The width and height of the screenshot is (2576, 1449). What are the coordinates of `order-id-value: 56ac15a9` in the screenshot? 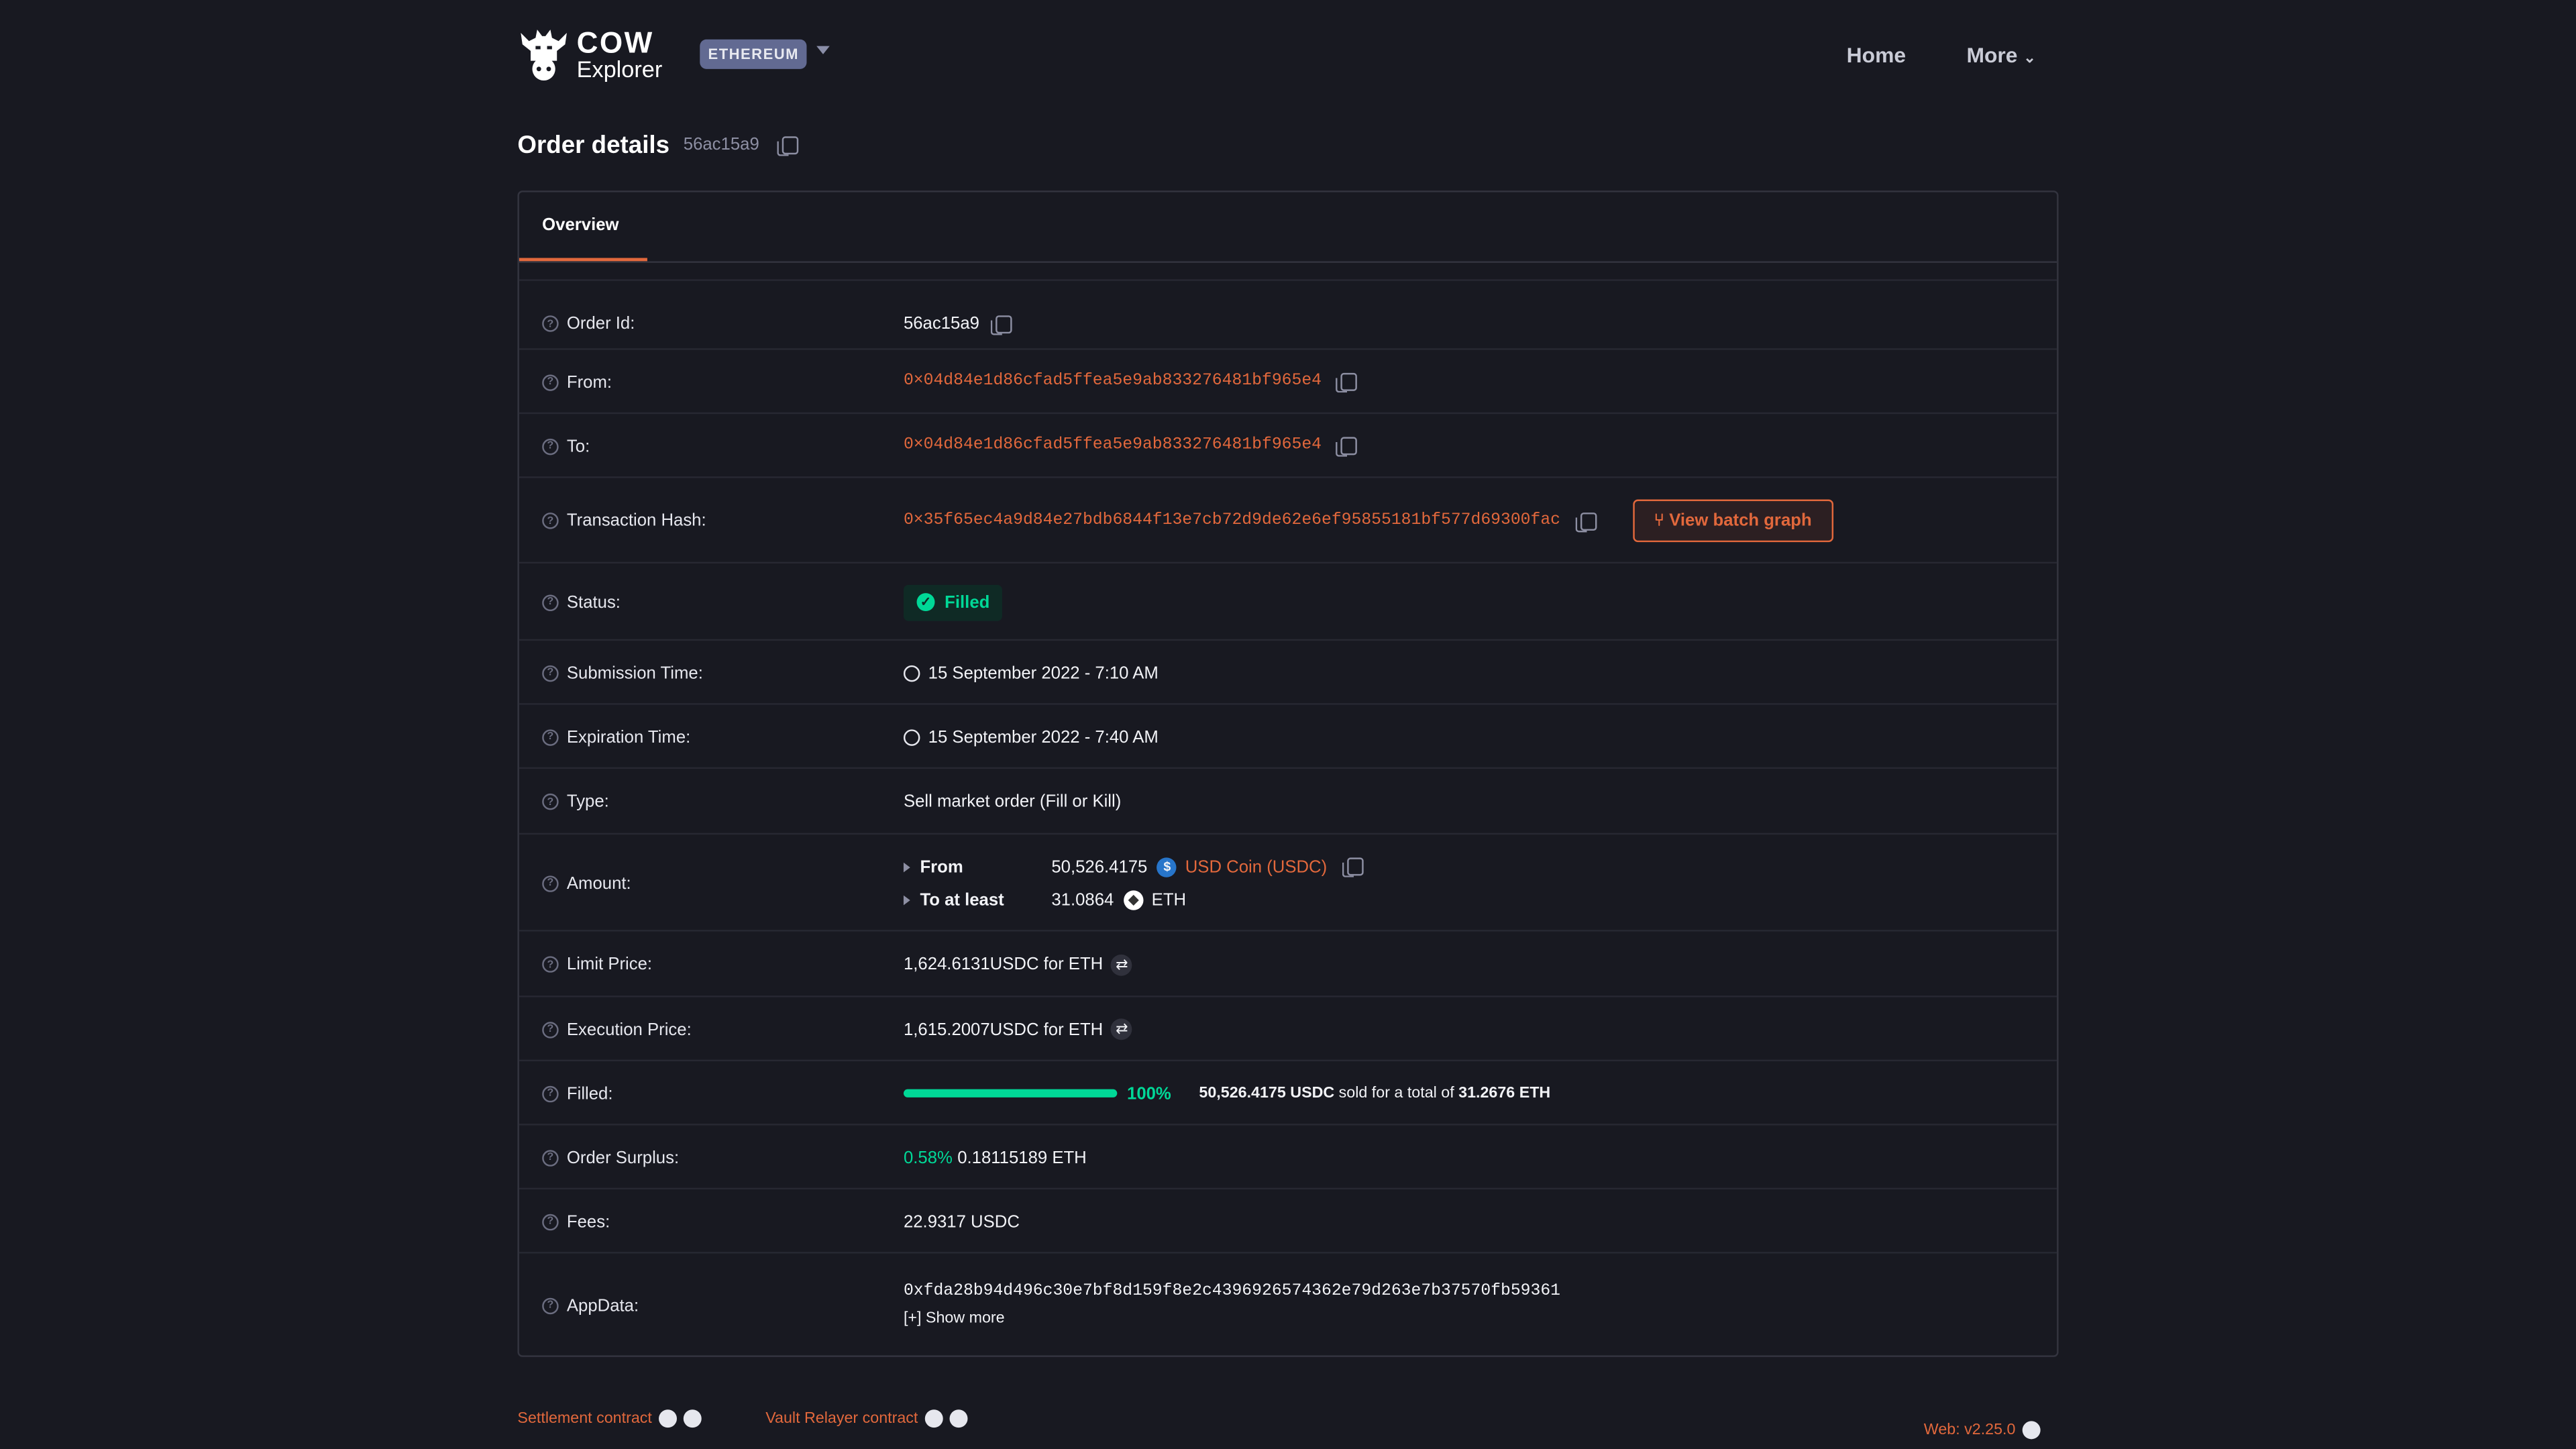 It's located at (941, 323).